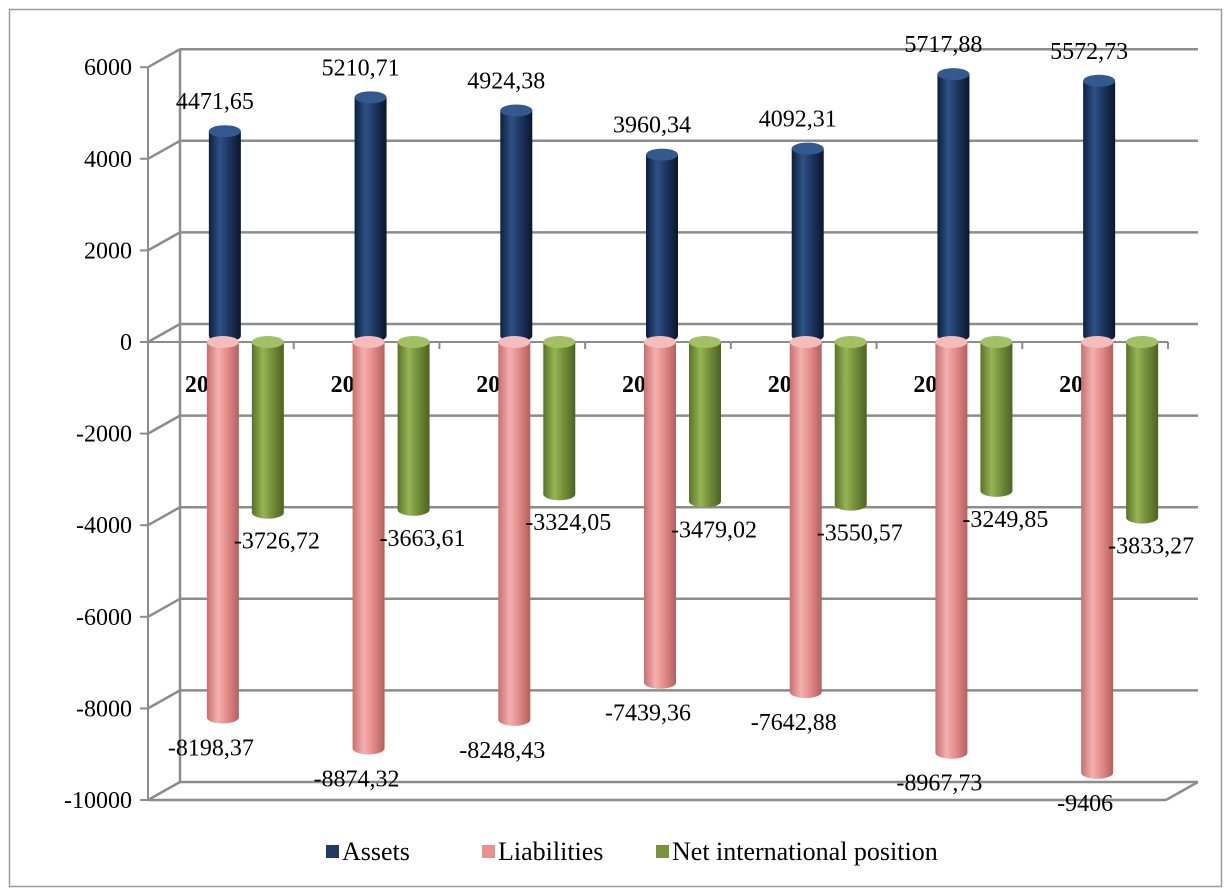 Image resolution: width=1231 pixels, height=896 pixels. What do you see at coordinates (648, 714) in the screenshot?
I see `data-label-liabilities: -7439,36` at bounding box center [648, 714].